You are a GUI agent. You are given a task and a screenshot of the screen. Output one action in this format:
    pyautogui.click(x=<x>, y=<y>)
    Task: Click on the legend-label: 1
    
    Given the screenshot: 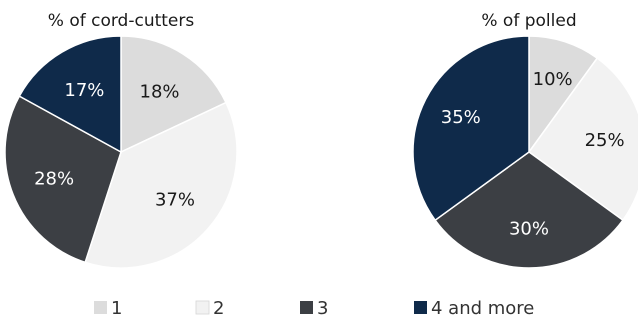 What is the action you would take?
    pyautogui.click(x=116, y=308)
    